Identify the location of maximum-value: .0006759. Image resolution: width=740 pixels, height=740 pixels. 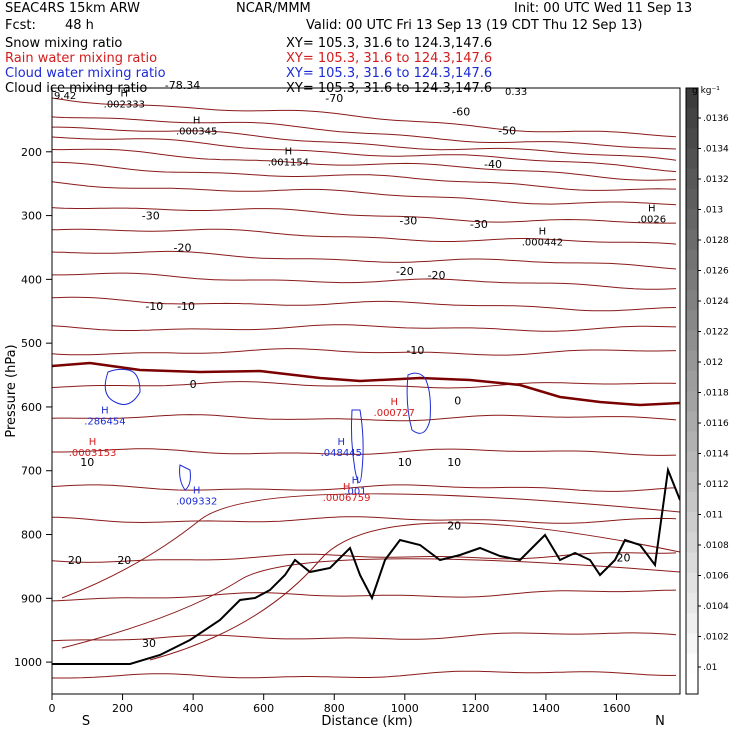
(347, 498).